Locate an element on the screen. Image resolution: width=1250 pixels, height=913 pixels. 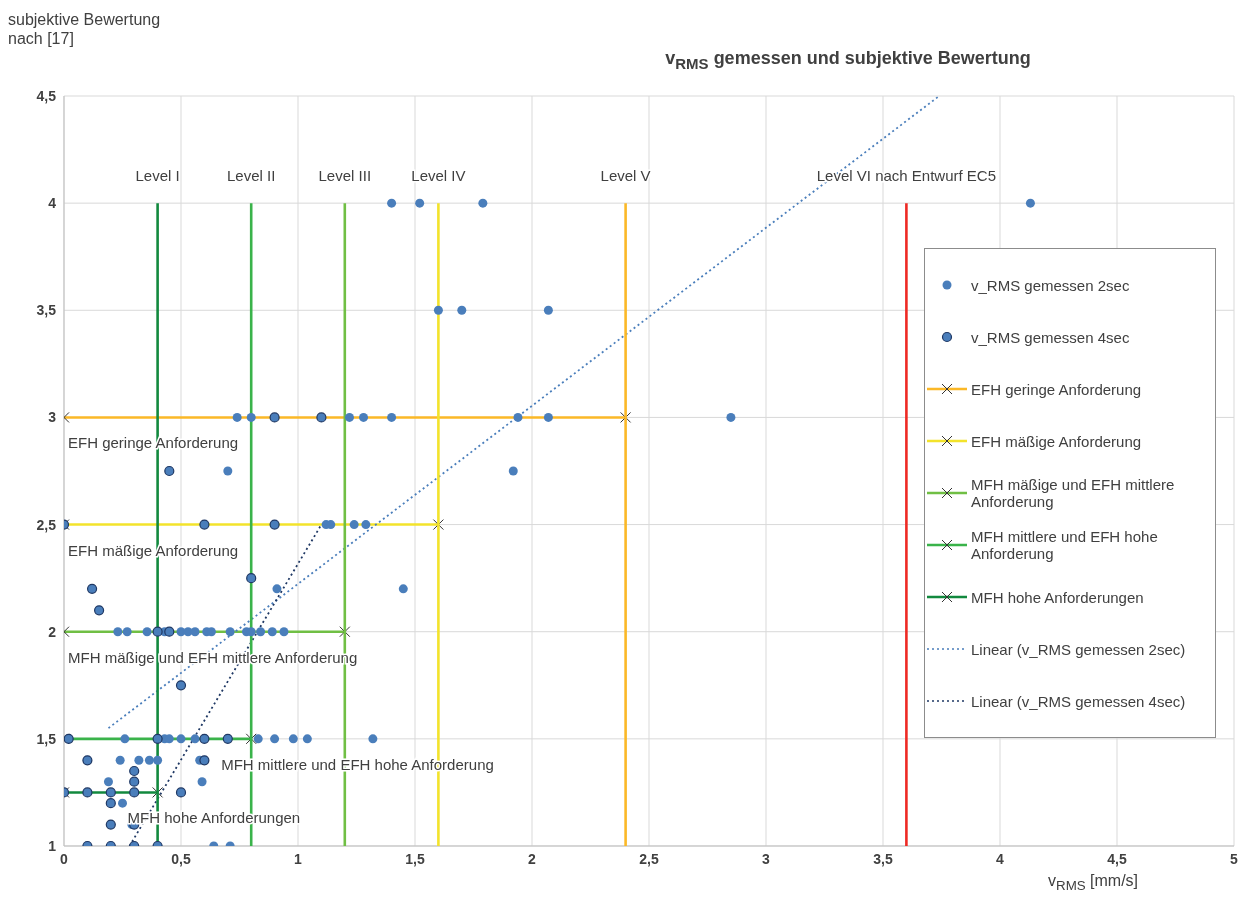
annotation: Level I is located at coordinates (157, 176).